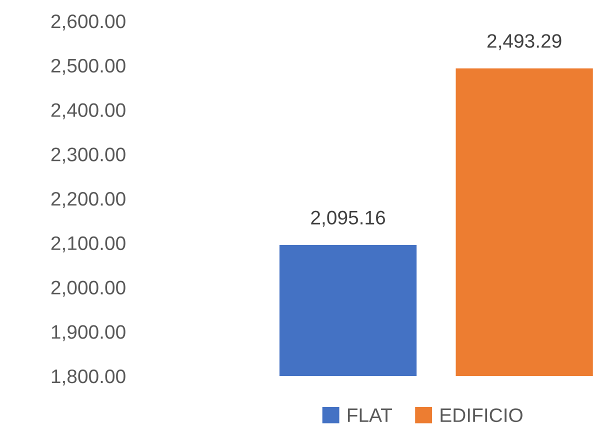 The width and height of the screenshot is (598, 438). I want to click on text: 2,095.16, so click(348, 218).